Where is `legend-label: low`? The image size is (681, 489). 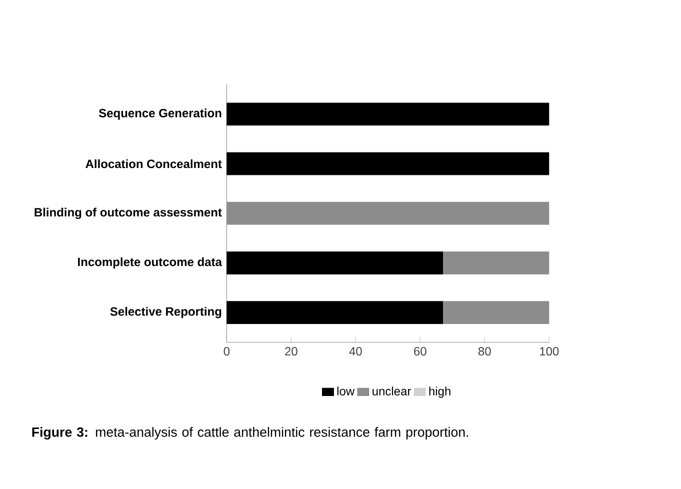
legend-label: low is located at coordinates (346, 391).